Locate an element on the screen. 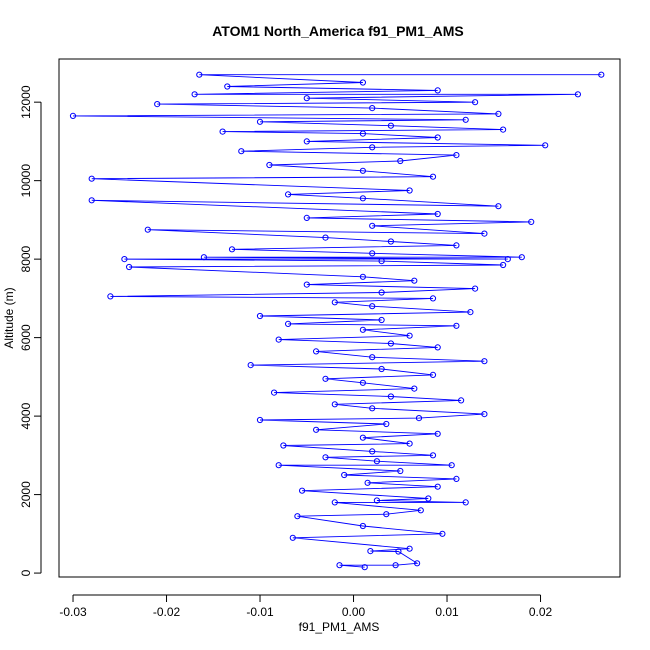 The height and width of the screenshot is (650, 650). x-axis-label: f91_PM1_AMS is located at coordinates (339, 627).